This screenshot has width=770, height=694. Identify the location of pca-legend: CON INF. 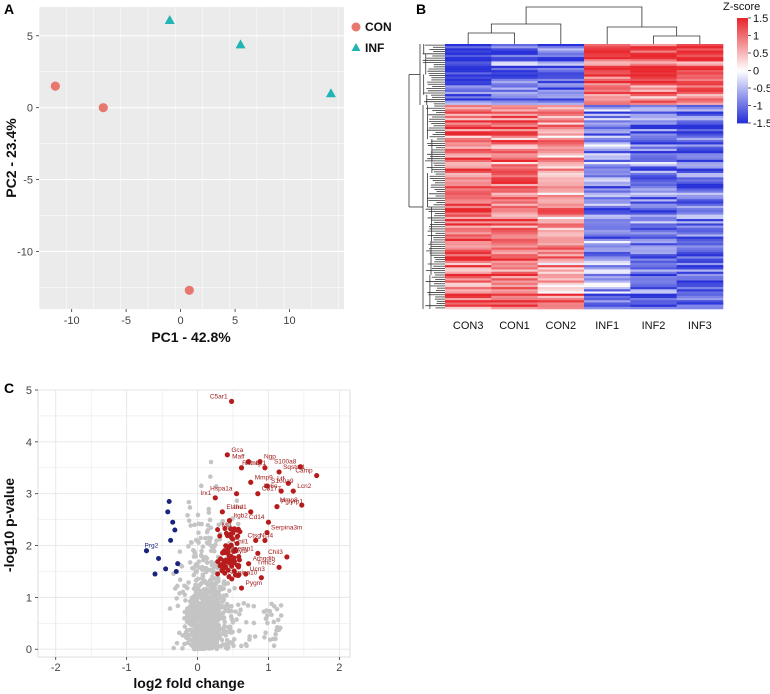
(371, 37).